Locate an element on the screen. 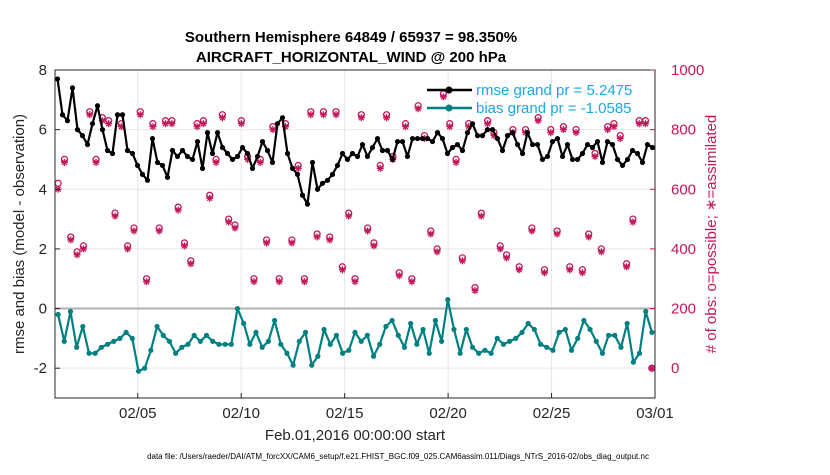  x-axis-ticks: 02/05 02/10 02/15 02/20 02/25 03/01 is located at coordinates (396, 407).